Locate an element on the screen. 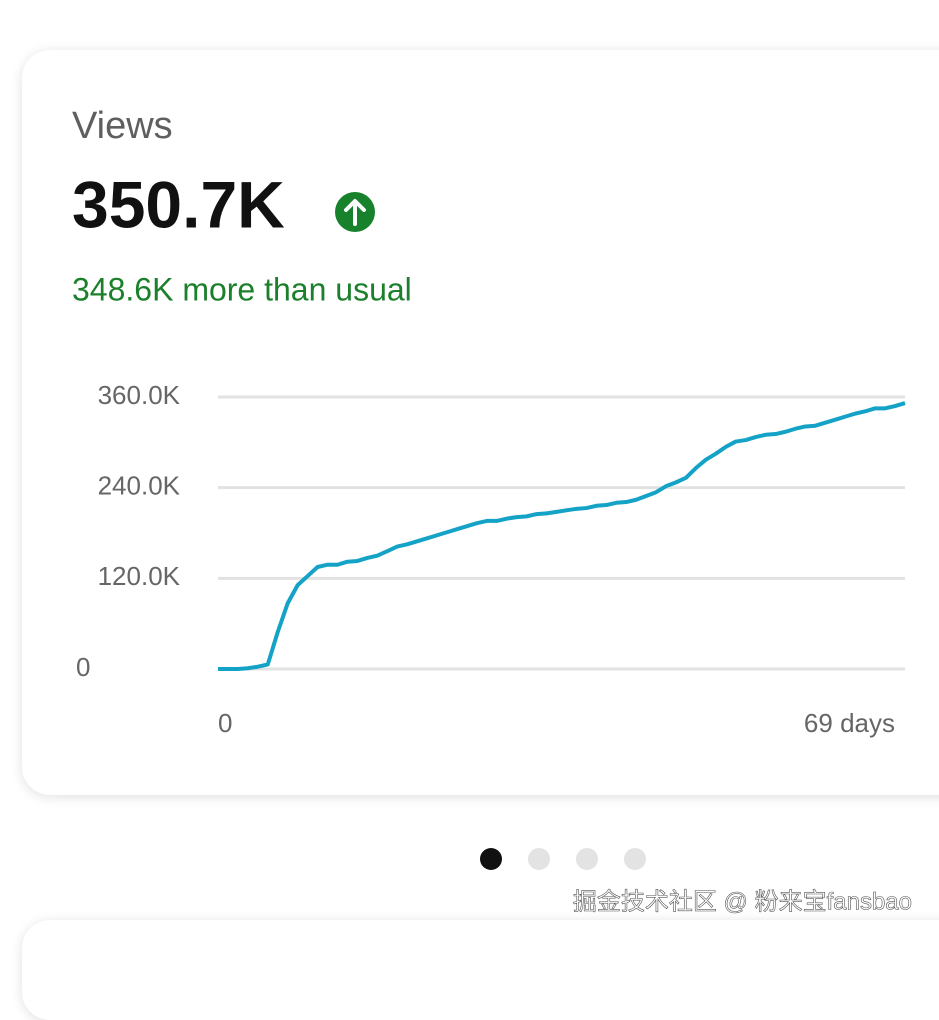 The image size is (939, 1020). card-title: Views is located at coordinates (122, 126).